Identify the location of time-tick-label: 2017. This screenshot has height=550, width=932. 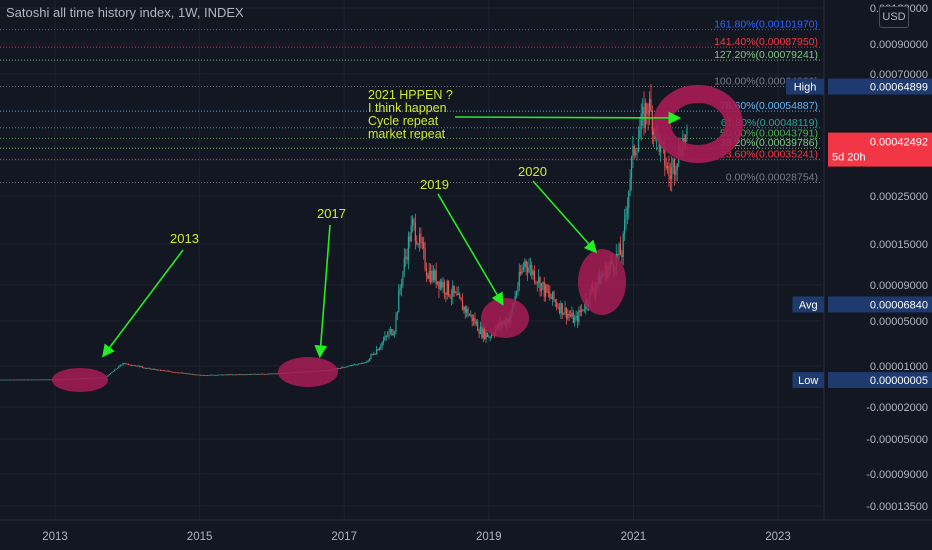
(344, 537).